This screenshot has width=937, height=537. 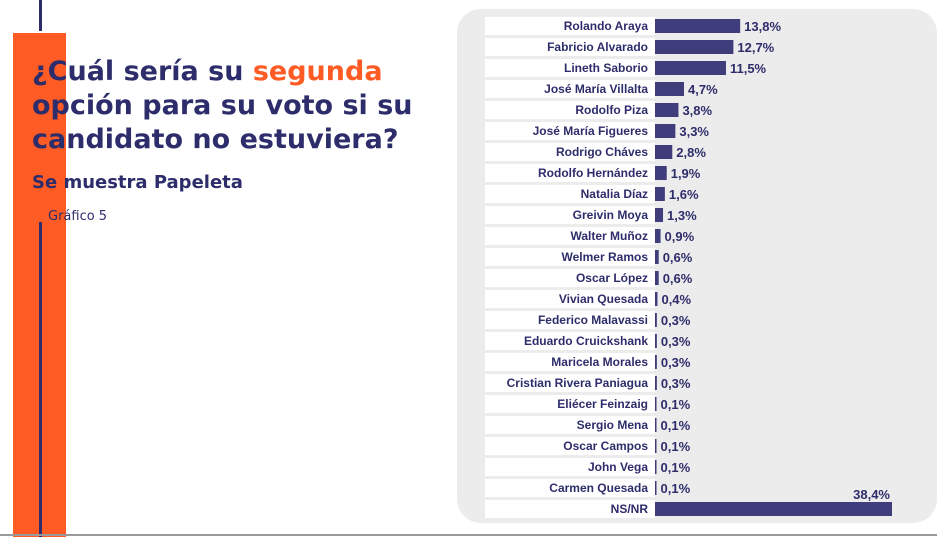 I want to click on accent-line-bottom, so click(x=40, y=379).